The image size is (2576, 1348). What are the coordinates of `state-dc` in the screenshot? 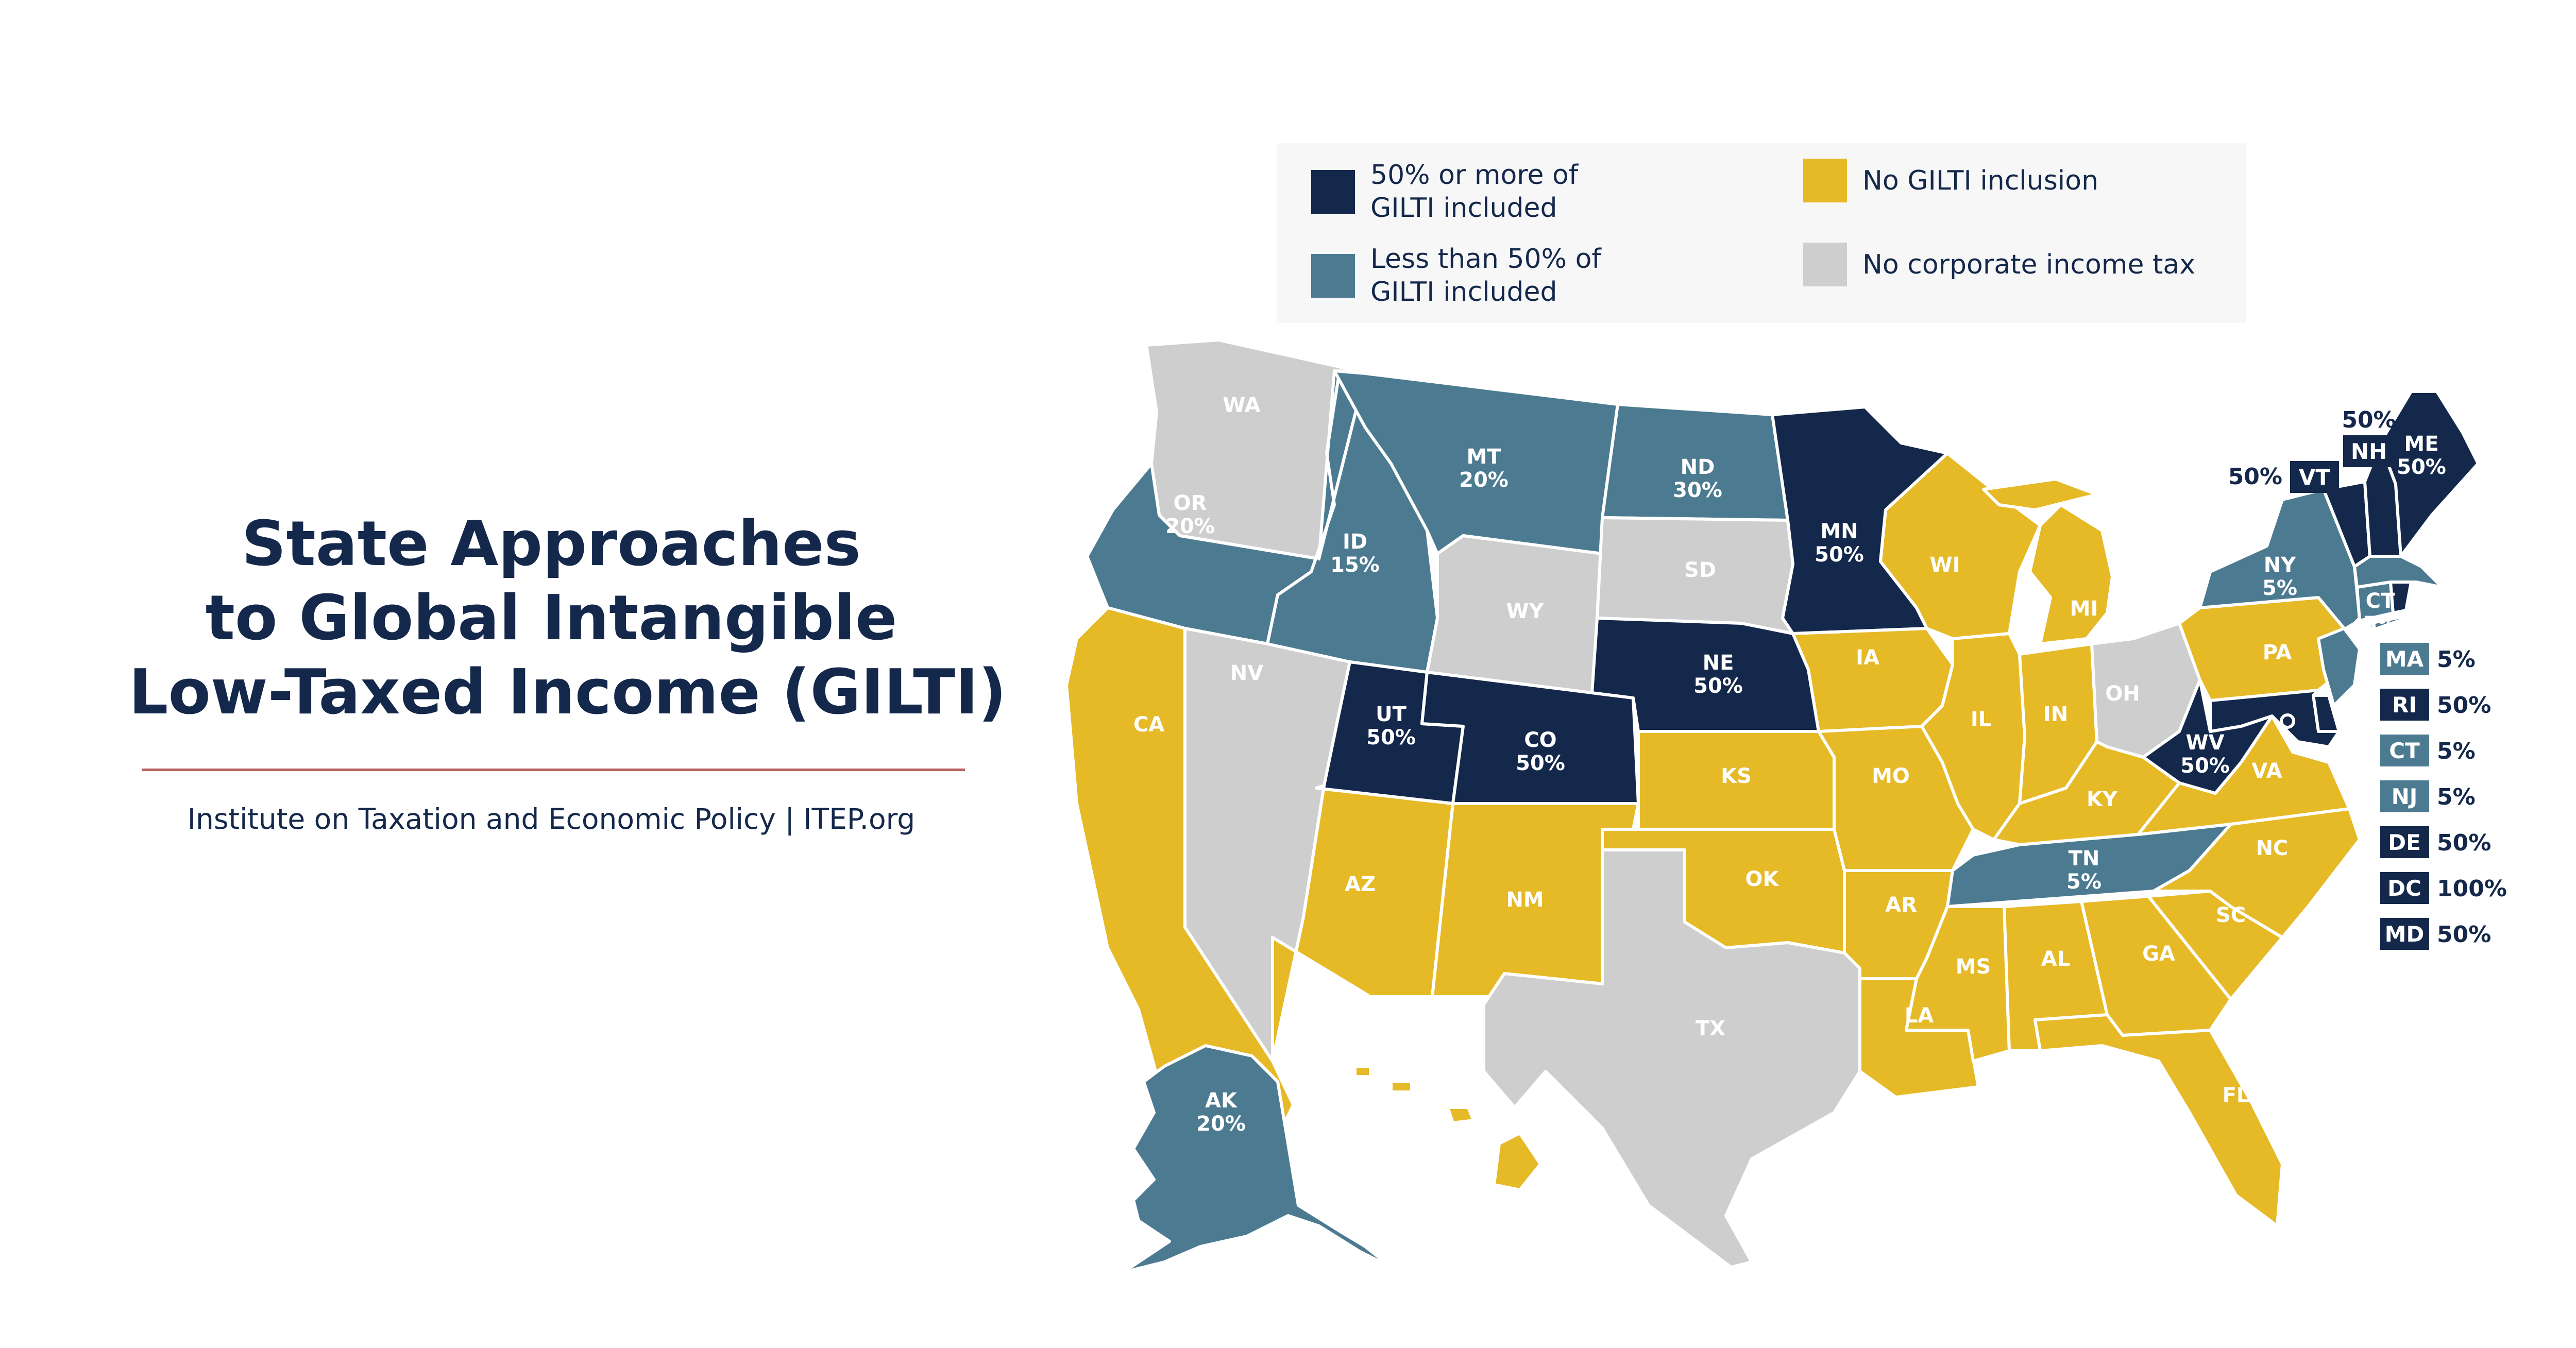 It's located at (2287, 721).